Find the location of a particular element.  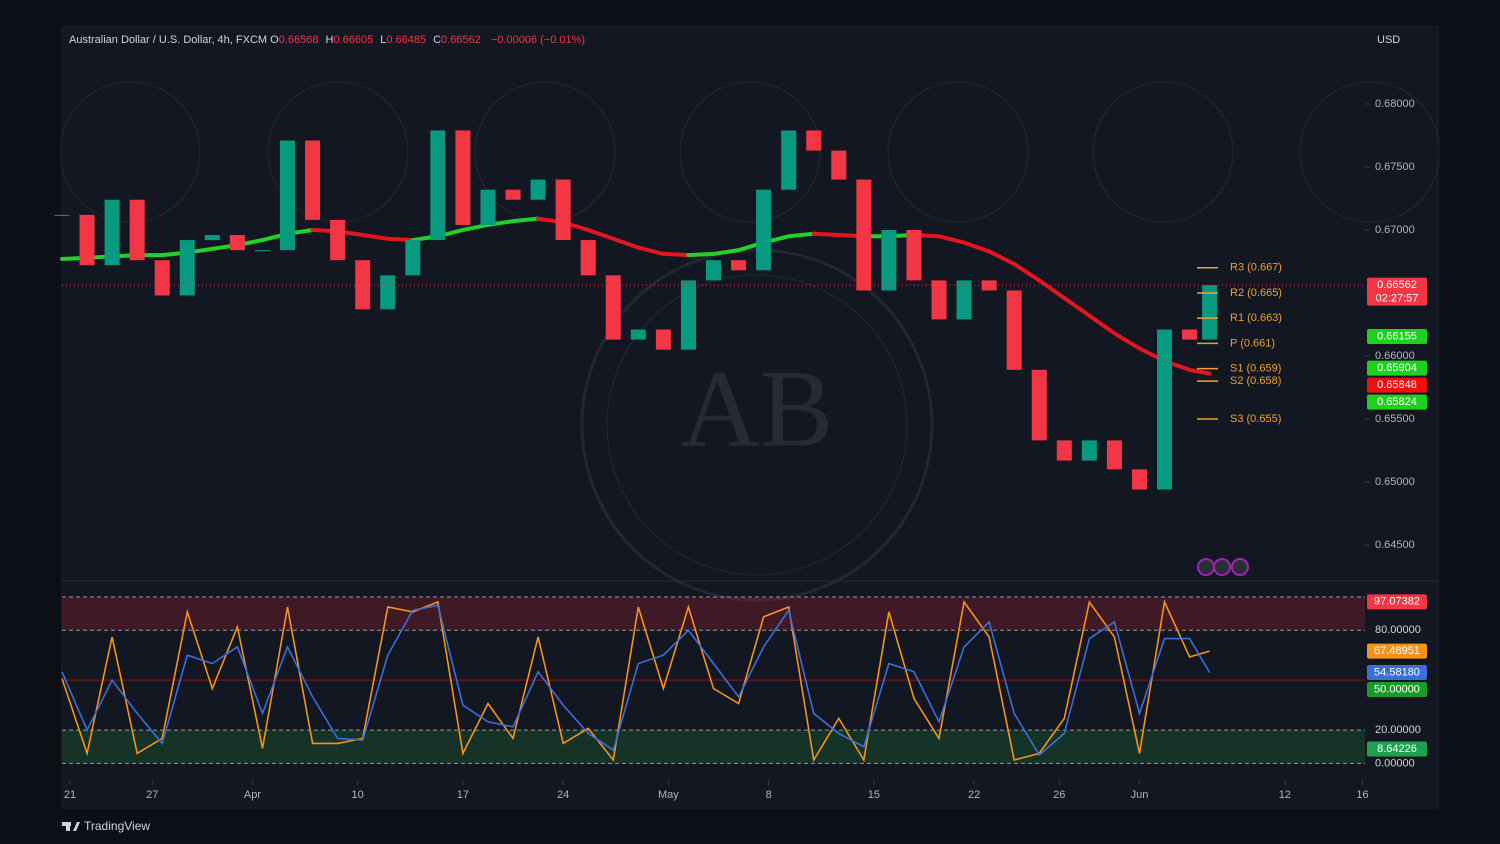

oscillator-line is located at coordinates (635, 681).